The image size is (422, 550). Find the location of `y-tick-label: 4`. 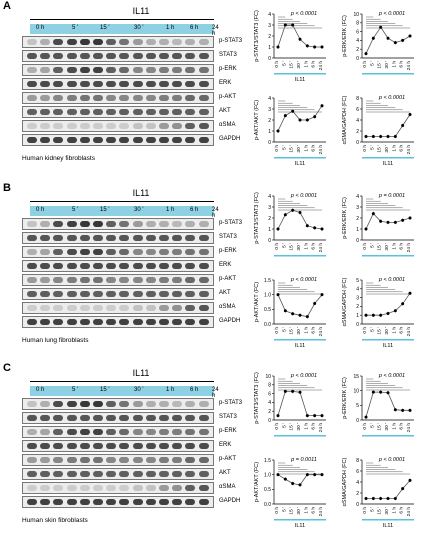

y-tick-label: 4 is located at coordinates (357, 197).